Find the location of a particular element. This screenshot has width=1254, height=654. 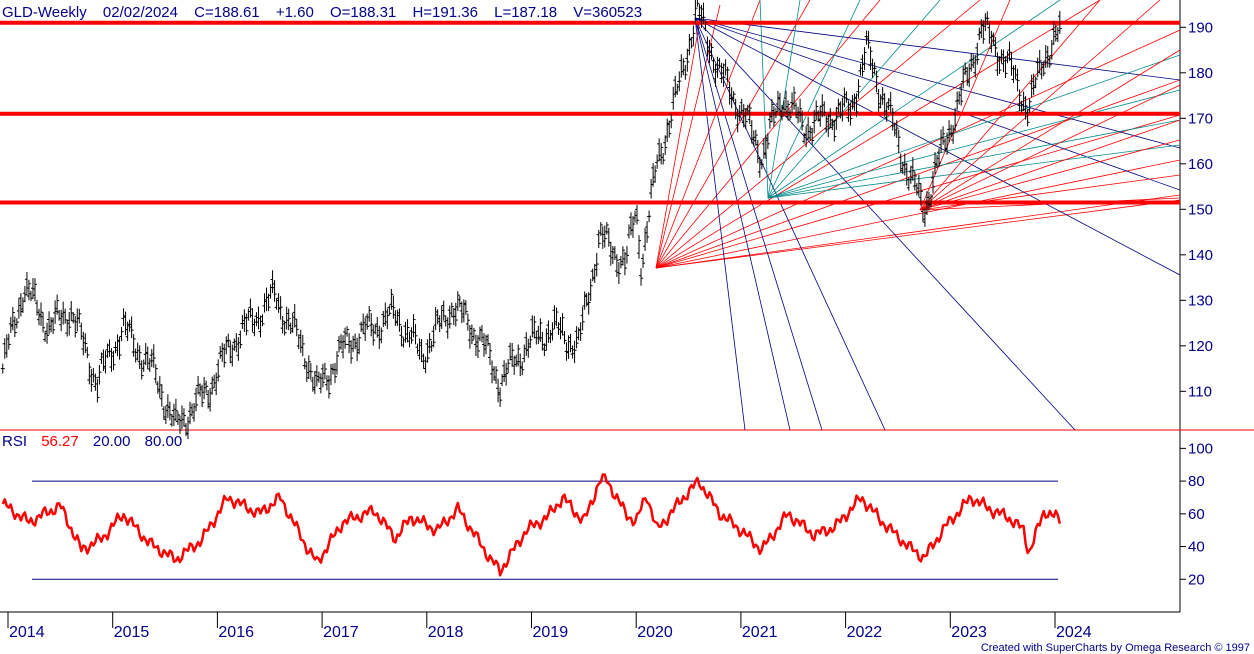

year-tick-label: 2022 is located at coordinates (865, 632).